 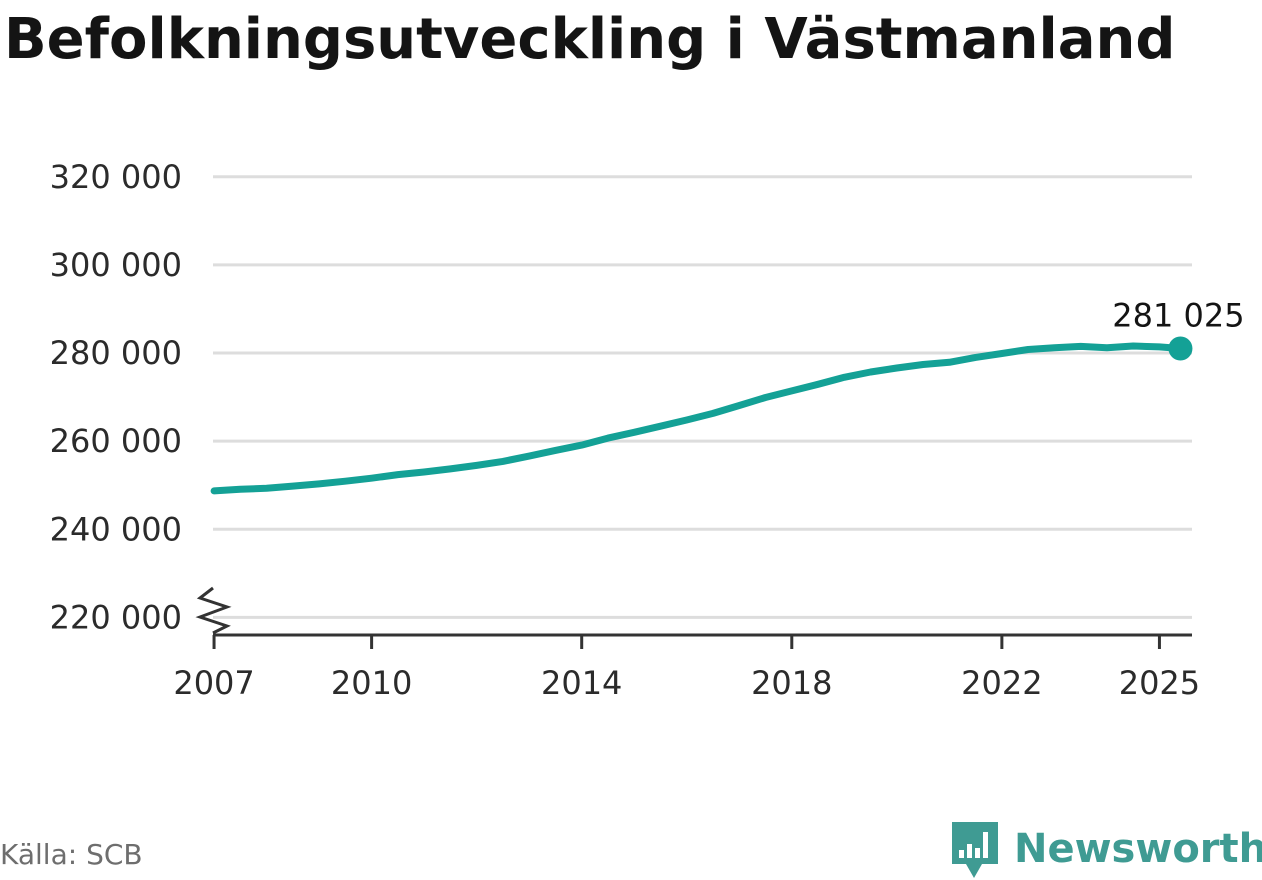 What do you see at coordinates (791, 683) in the screenshot?
I see `x-tick-label: 2018` at bounding box center [791, 683].